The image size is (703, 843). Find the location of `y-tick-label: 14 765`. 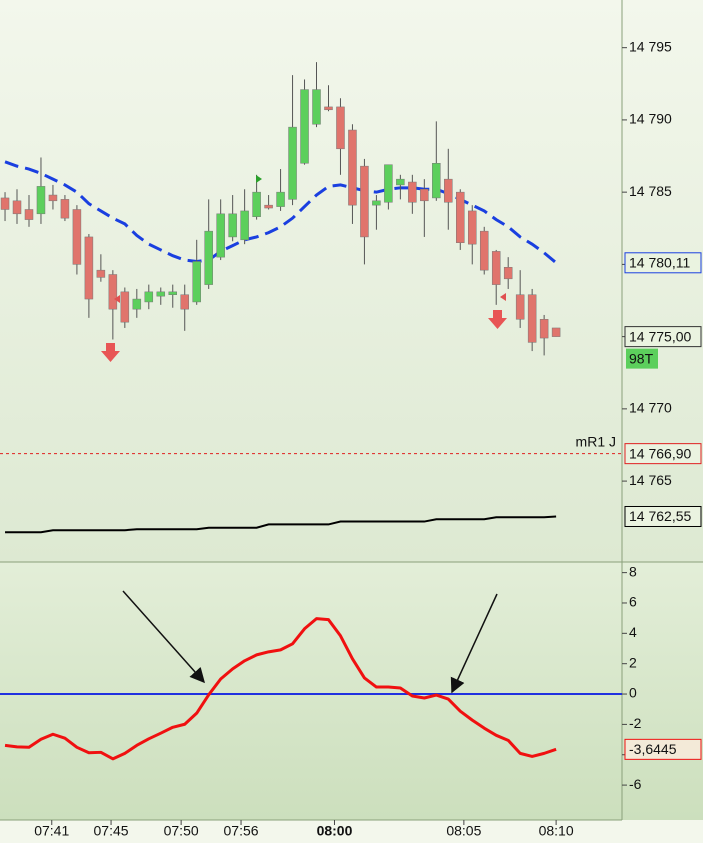

y-tick-label: 14 765 is located at coordinates (650, 480).